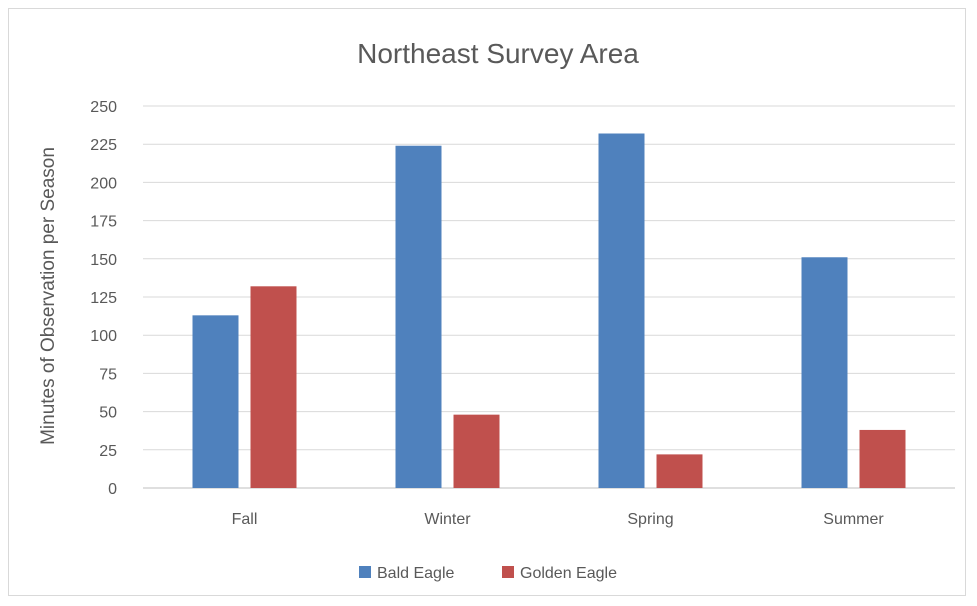 This screenshot has width=977, height=606. I want to click on y-tick-label: 225, so click(103, 145).